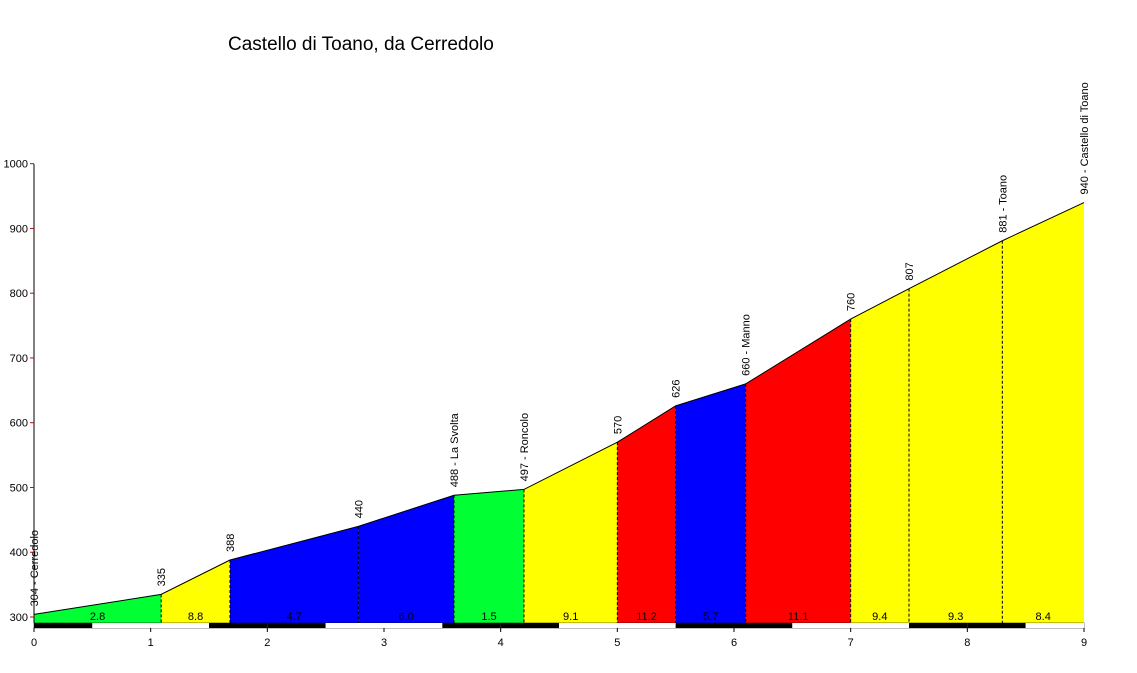 Image resolution: width=1137 pixels, height=673 pixels. Describe the element at coordinates (97, 617) in the screenshot. I see `gradient-label-1: 2.8` at that location.